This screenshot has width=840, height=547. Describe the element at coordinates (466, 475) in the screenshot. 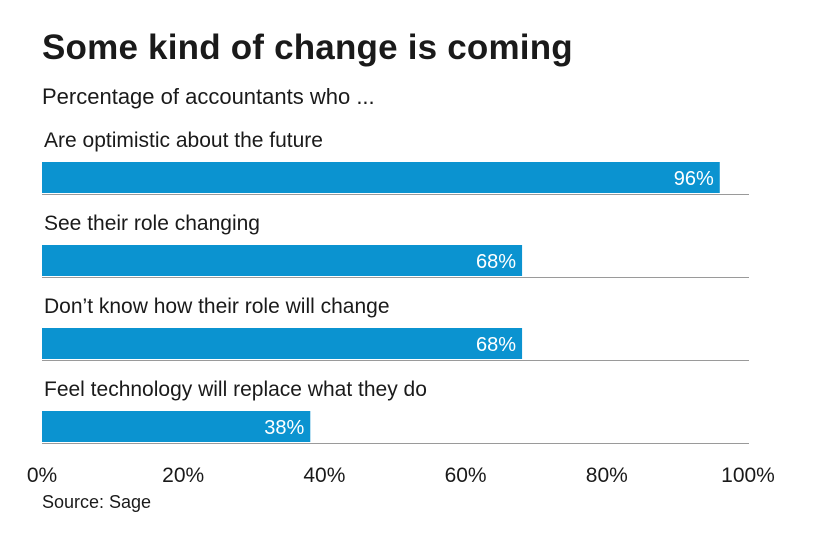

I see `x-tick-label: 60%` at that location.